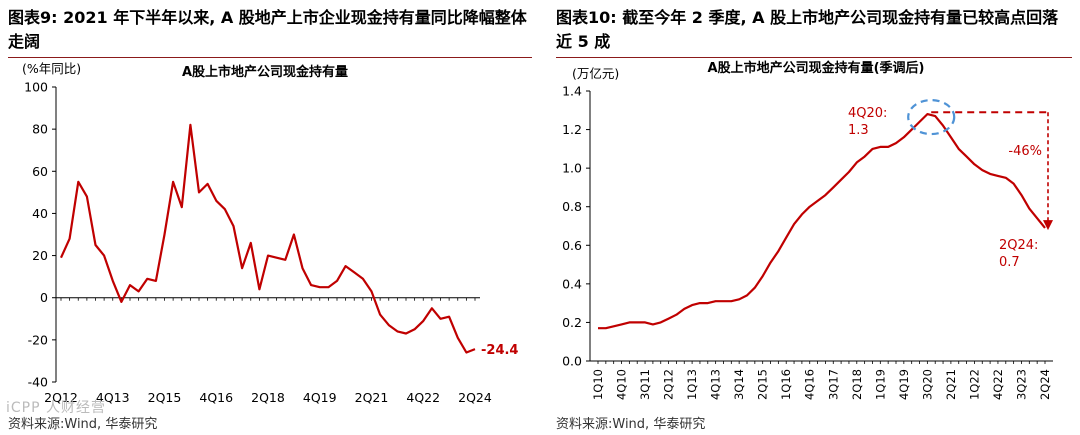 The height and width of the screenshot is (435, 1080). I want to click on y-tick-label: 0, so click(44, 297).